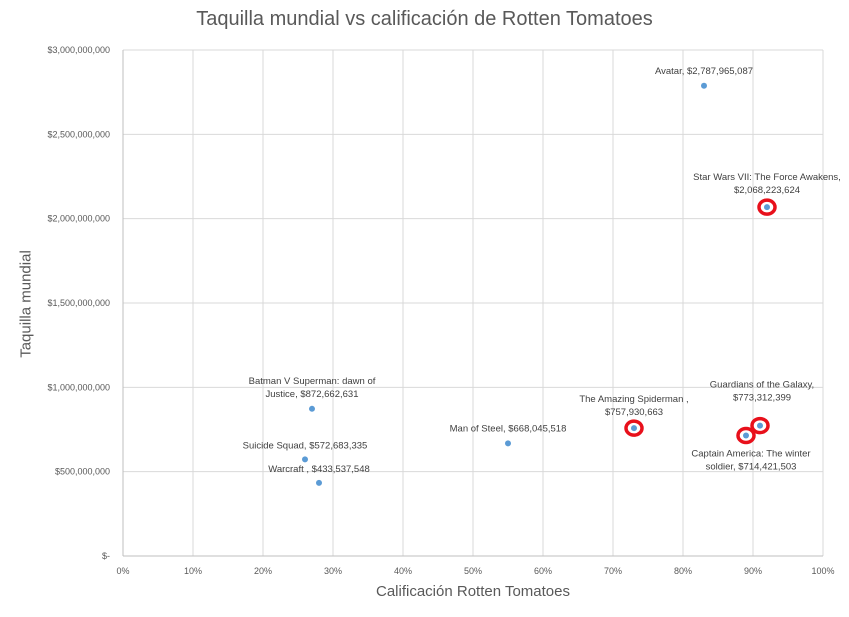 The image size is (849, 617). I want to click on data-label: Batman V Superman: dawn of, so click(312, 381).